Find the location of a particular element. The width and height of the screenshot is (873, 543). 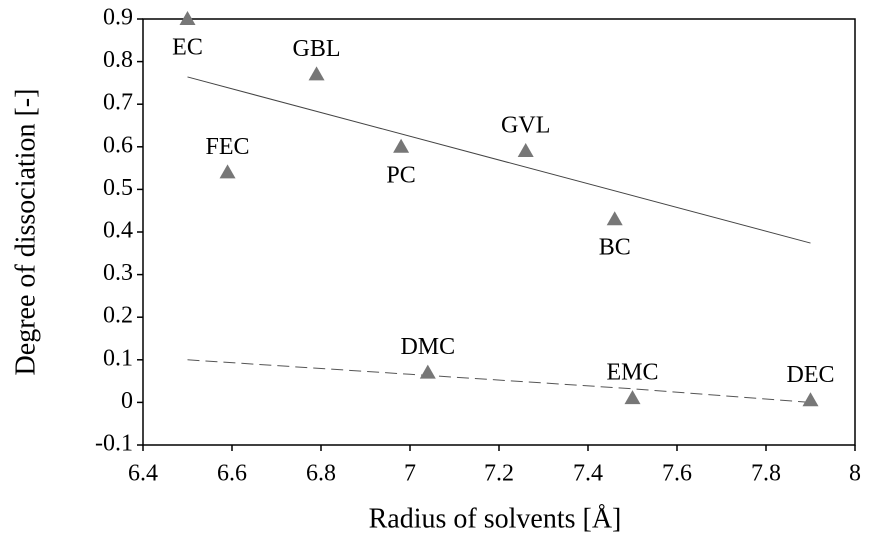

y-tick-label: 0.7 is located at coordinates (118, 103).